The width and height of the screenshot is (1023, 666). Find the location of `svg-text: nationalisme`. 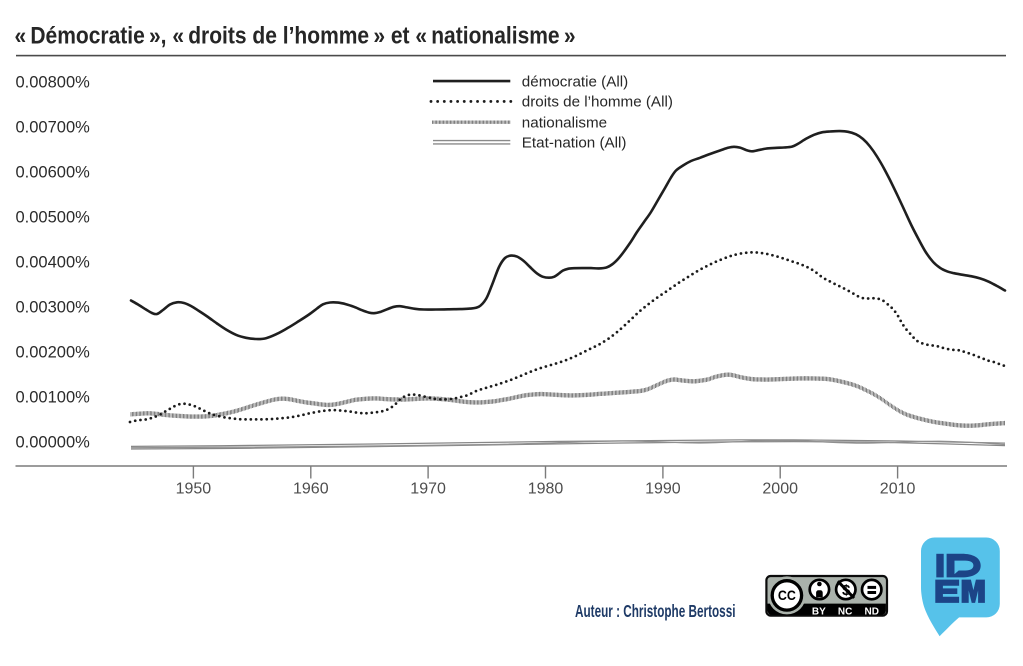

svg-text: nationalisme is located at coordinates (564, 122).